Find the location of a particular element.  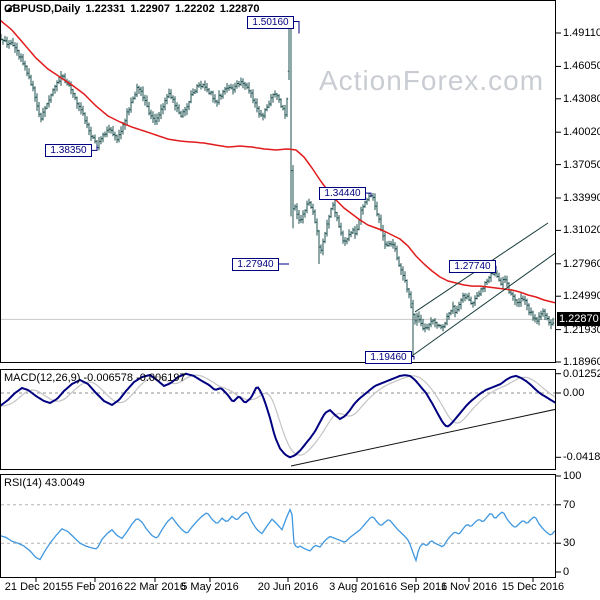

rsi-axis-label: 100 is located at coordinates (572, 476).